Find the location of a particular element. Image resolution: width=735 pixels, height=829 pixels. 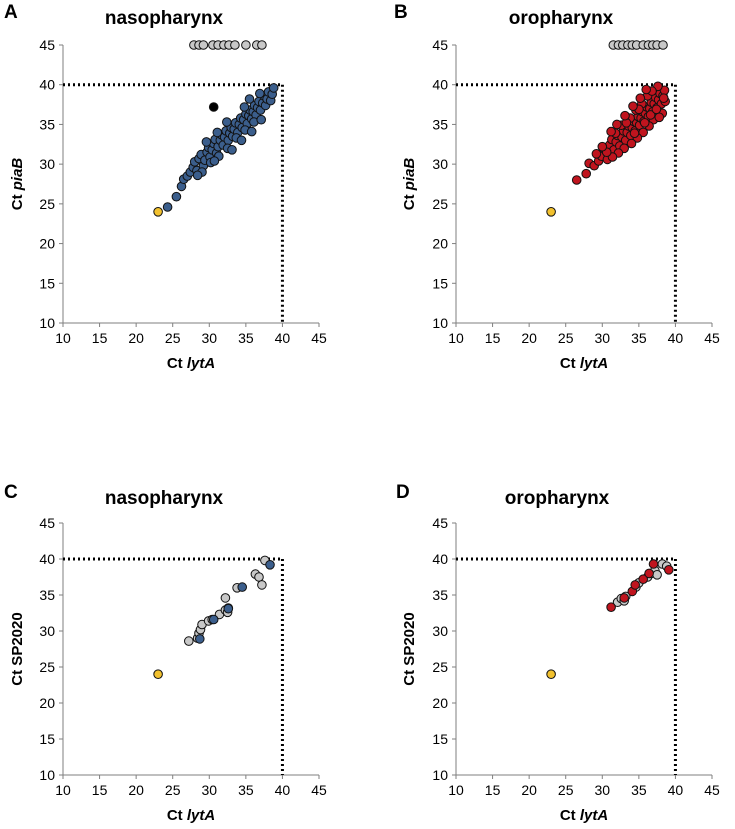

x-tick-label: 10 is located at coordinates (63, 790).